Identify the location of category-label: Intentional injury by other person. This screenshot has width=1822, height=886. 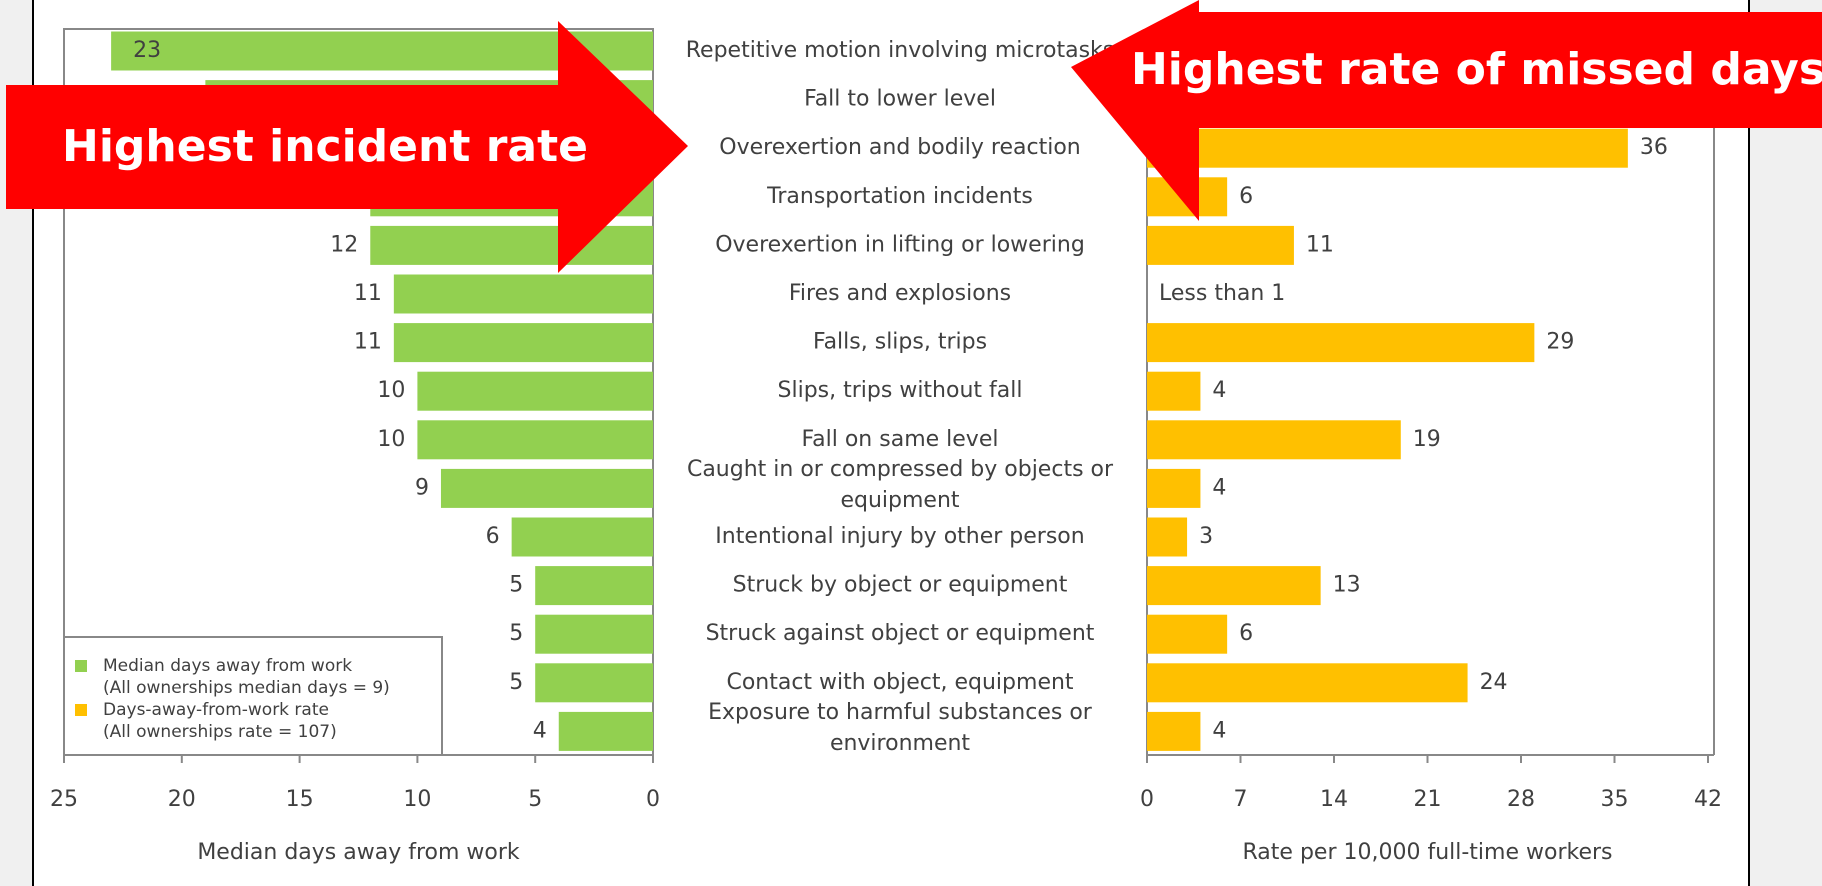
(899, 536).